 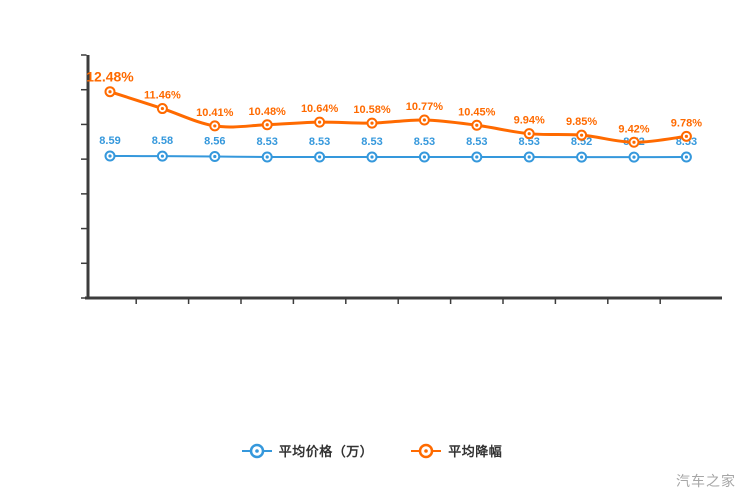 What do you see at coordinates (633, 129) in the screenshot?
I see `data-point-label: 9.42%` at bounding box center [633, 129].